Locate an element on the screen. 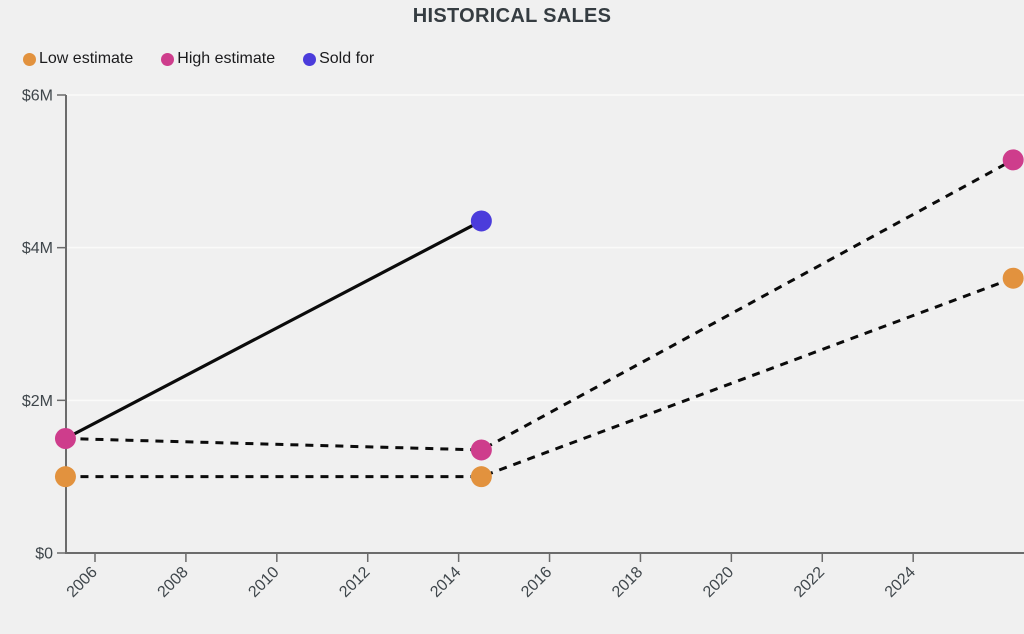 The width and height of the screenshot is (1024, 634). low-estimate-dot-icon is located at coordinates (29, 59).